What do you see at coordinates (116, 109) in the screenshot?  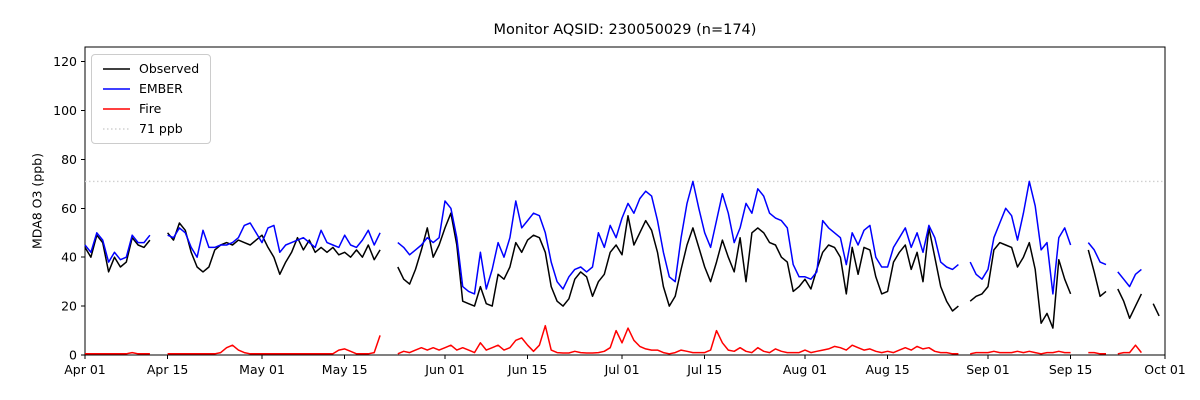 I see `legend-swatch-fire` at bounding box center [116, 109].